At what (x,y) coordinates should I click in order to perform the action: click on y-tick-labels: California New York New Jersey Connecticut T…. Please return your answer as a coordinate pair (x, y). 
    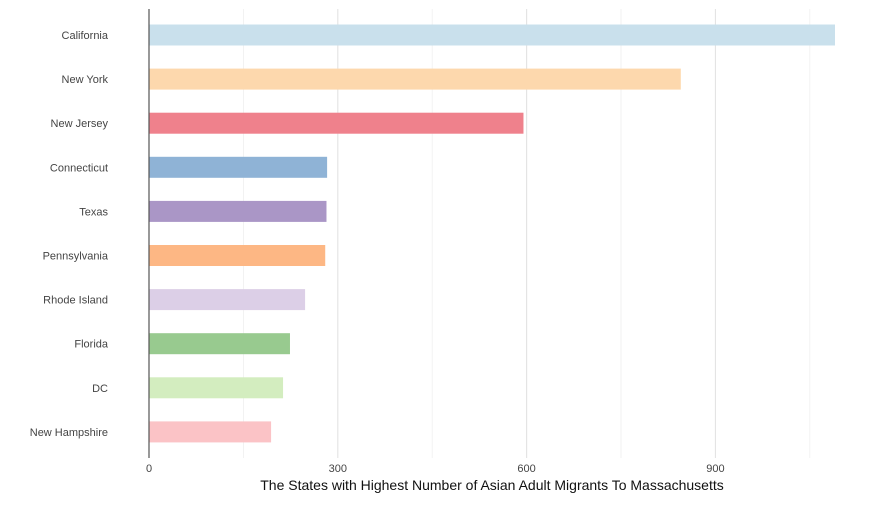
    Looking at the image, I should click on (69, 234).